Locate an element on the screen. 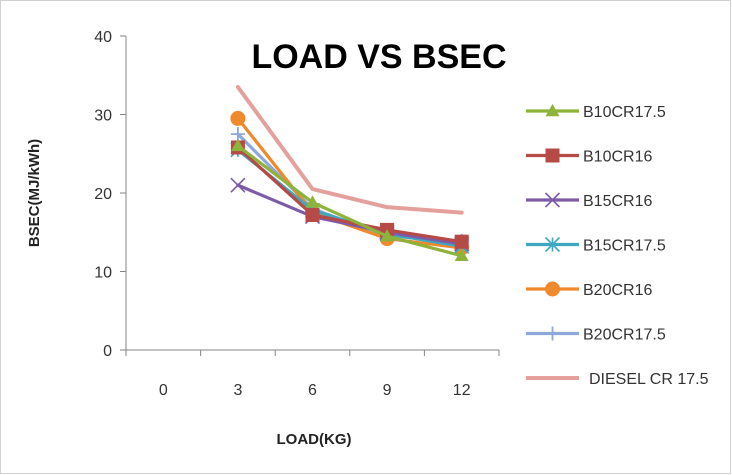 The height and width of the screenshot is (475, 732). x-axis-title: LOAD(KG) is located at coordinates (314, 439).